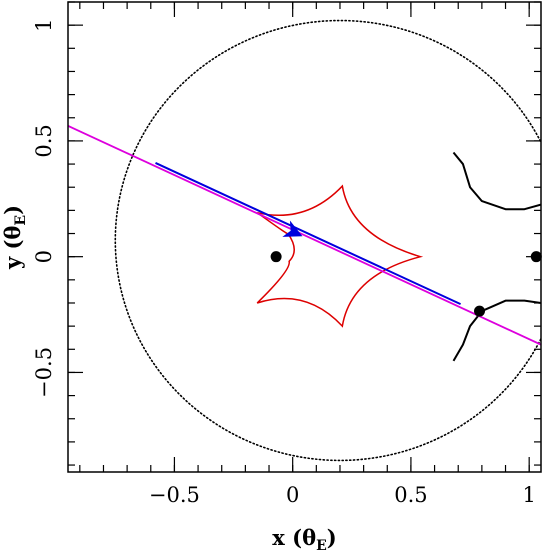  I want to click on x-axis-label: x (θE), so click(304, 539).